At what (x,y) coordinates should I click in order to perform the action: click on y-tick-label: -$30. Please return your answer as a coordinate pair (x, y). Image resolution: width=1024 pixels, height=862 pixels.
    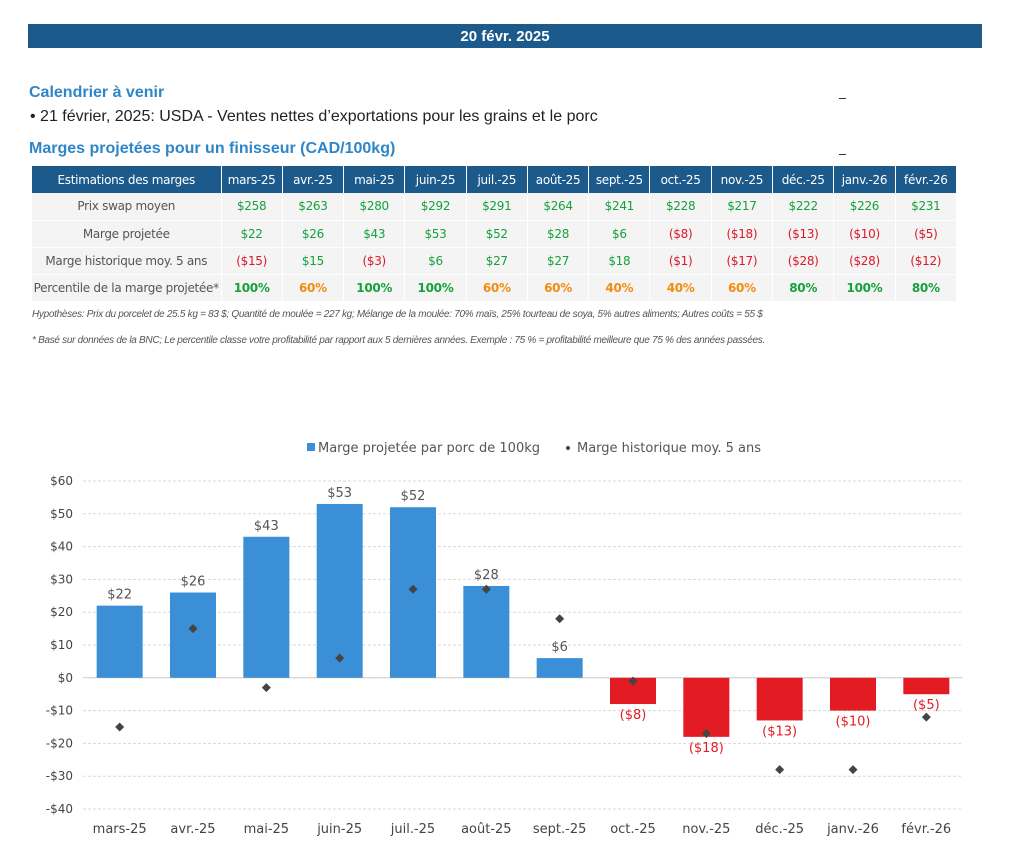
    Looking at the image, I should click on (59, 776).